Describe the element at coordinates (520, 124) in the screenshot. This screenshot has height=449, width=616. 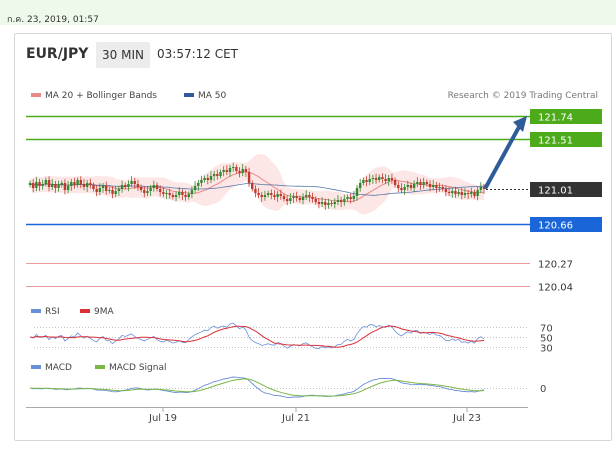
I see `forecast-arrowhead` at that location.